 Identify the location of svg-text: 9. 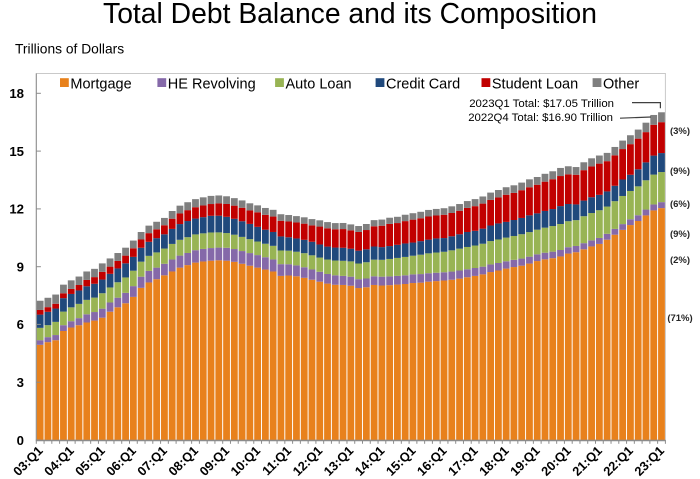
(20, 267).